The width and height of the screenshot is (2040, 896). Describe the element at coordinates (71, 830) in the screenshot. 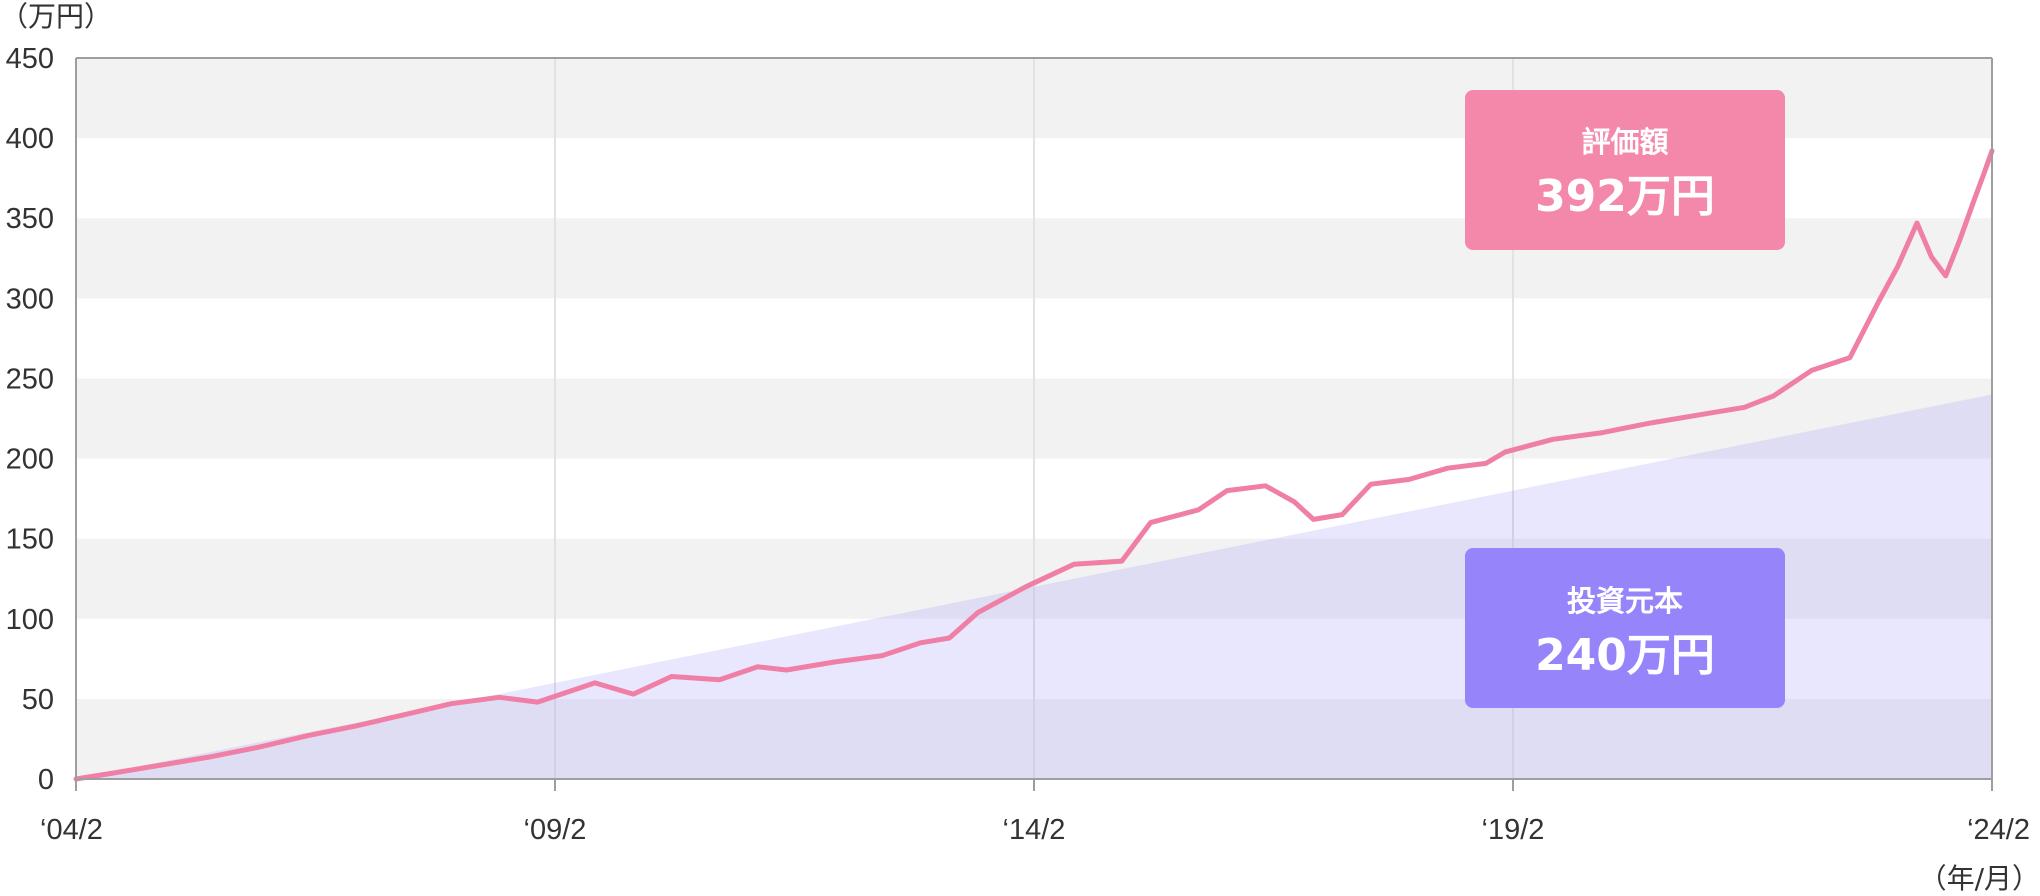

I see `x-tick-label: ‘04/2` at that location.